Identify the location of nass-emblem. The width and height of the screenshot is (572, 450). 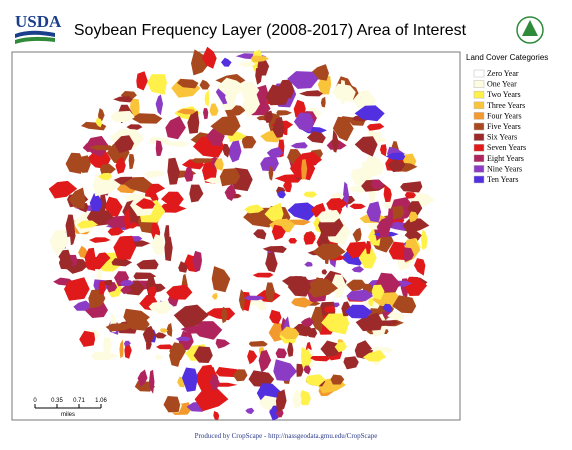
(530, 30).